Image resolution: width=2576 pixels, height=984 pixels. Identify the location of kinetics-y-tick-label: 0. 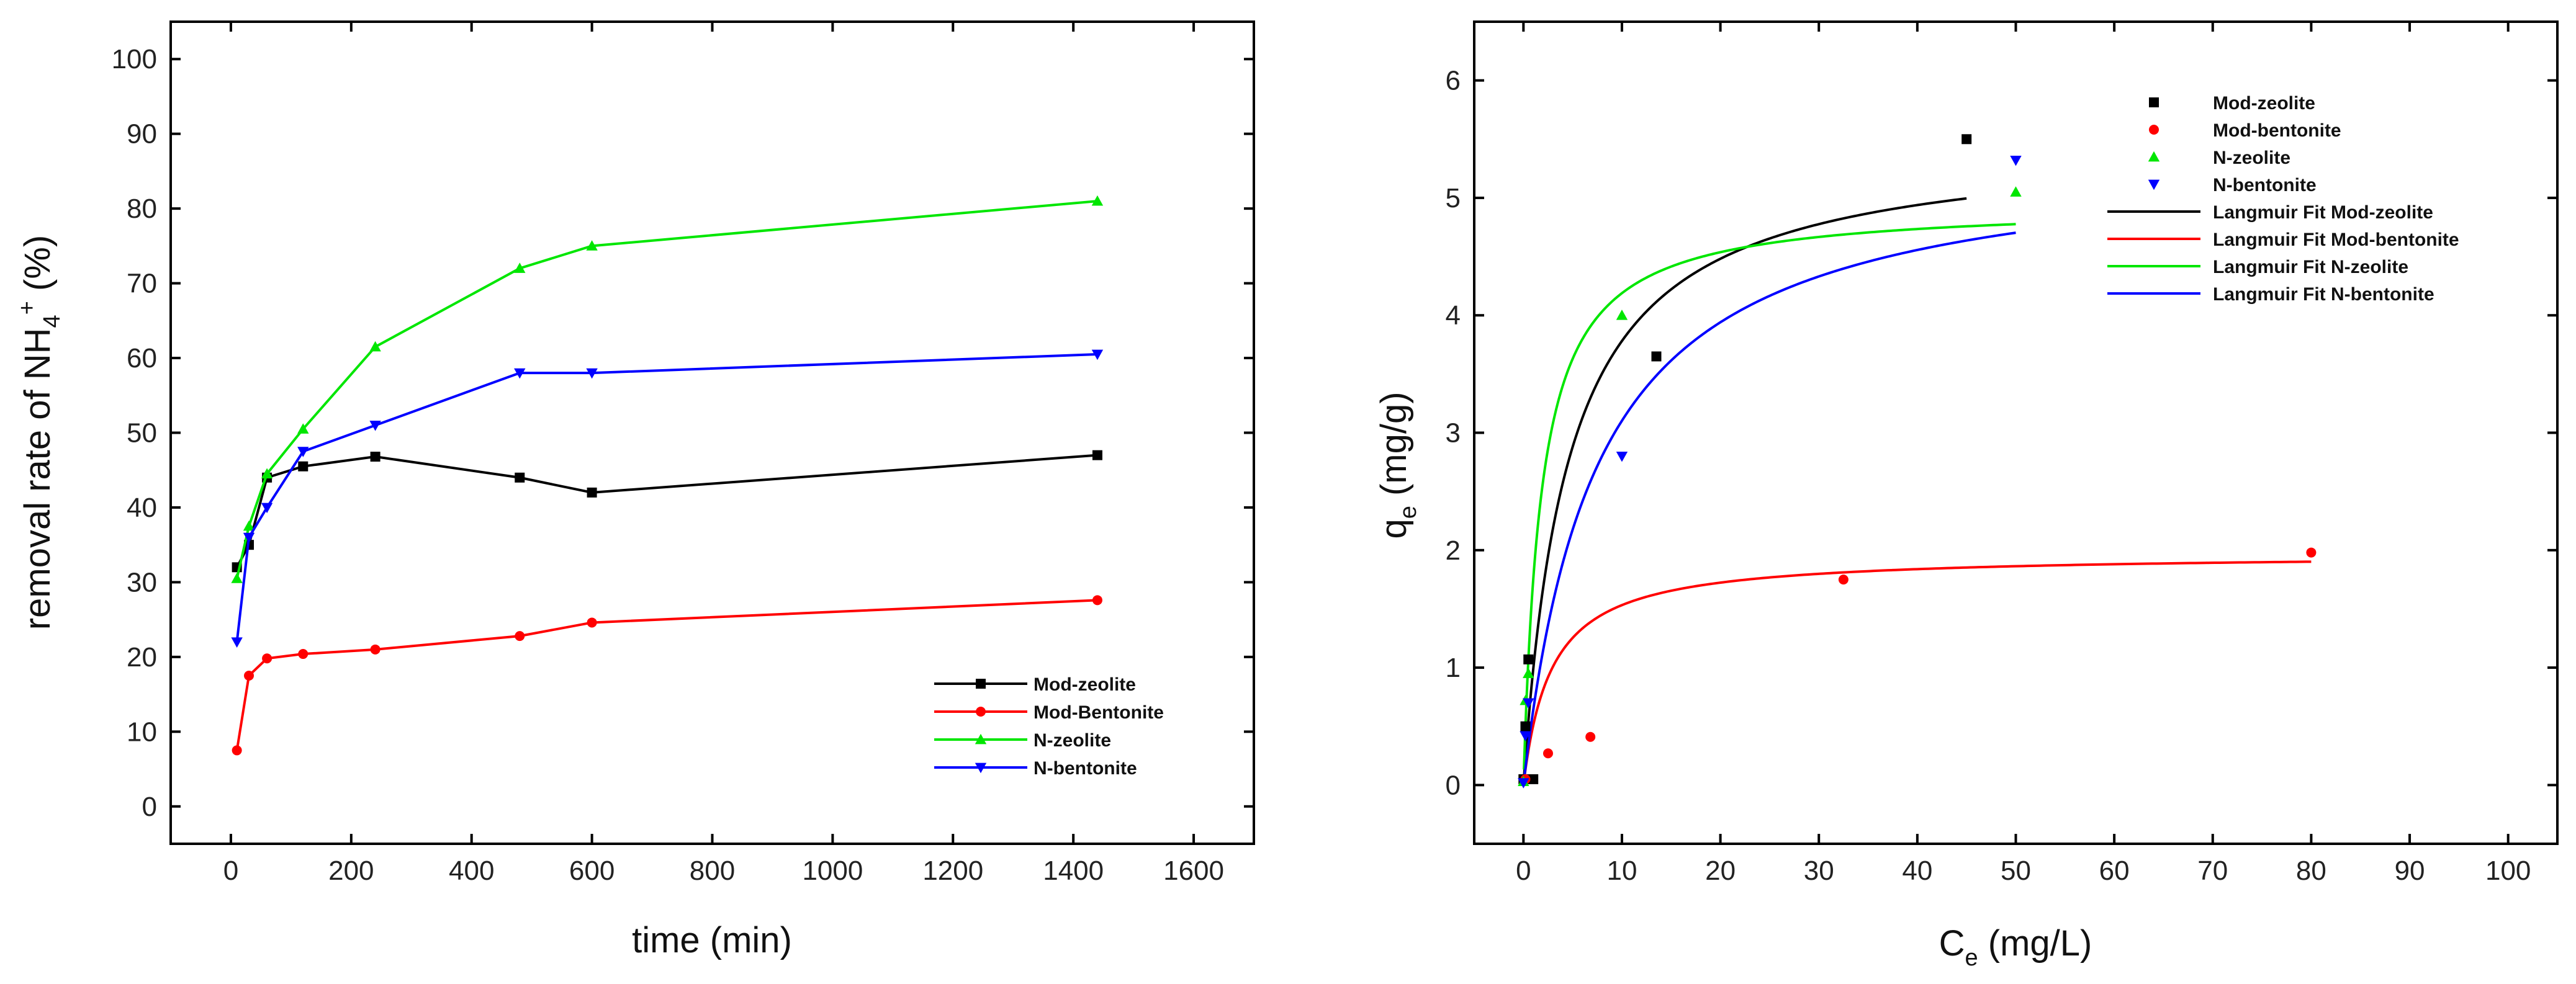
(149, 807).